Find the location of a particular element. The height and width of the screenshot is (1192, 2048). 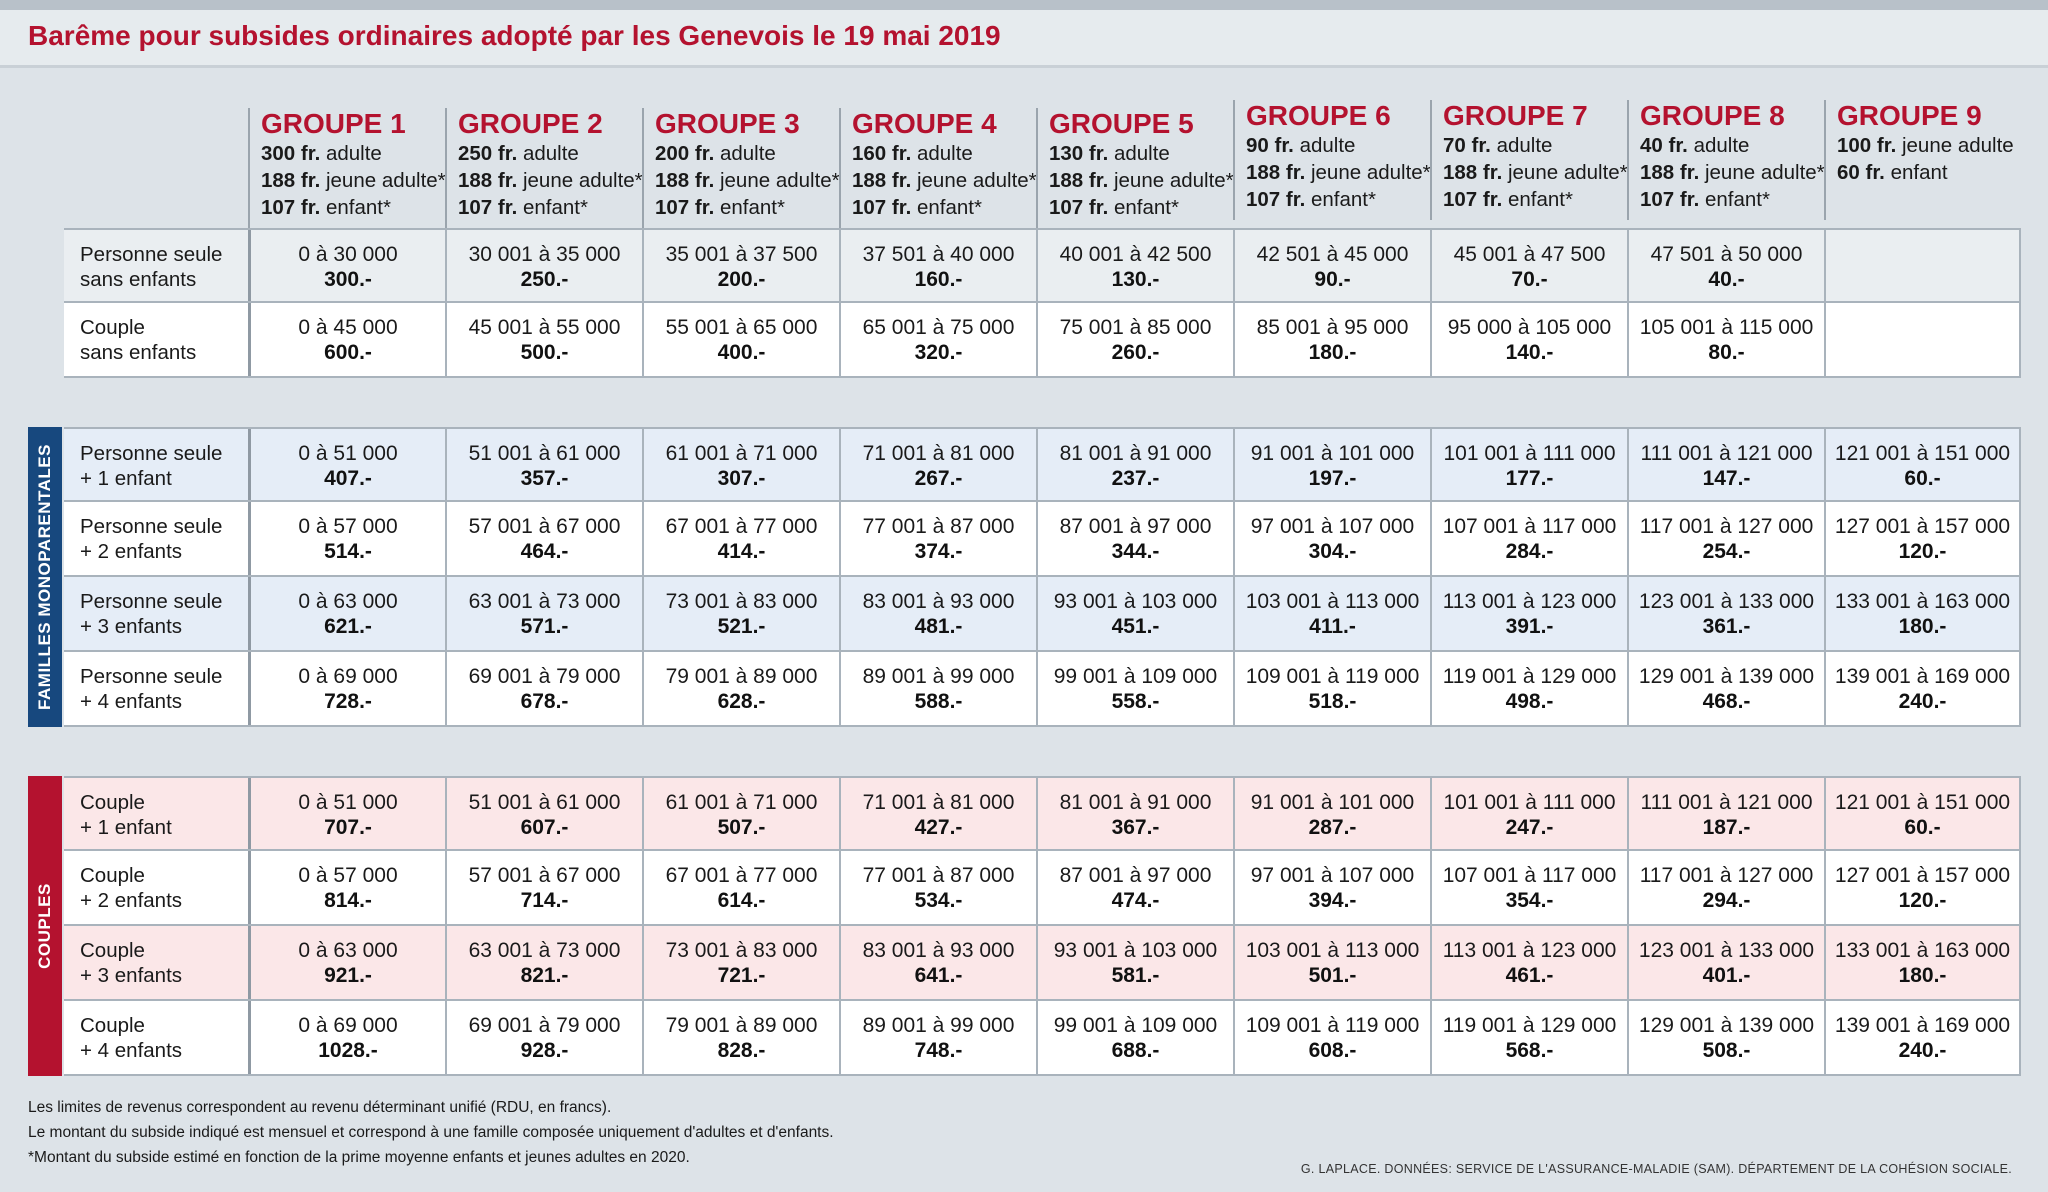

subsidy-amount: 588.- is located at coordinates (938, 701).